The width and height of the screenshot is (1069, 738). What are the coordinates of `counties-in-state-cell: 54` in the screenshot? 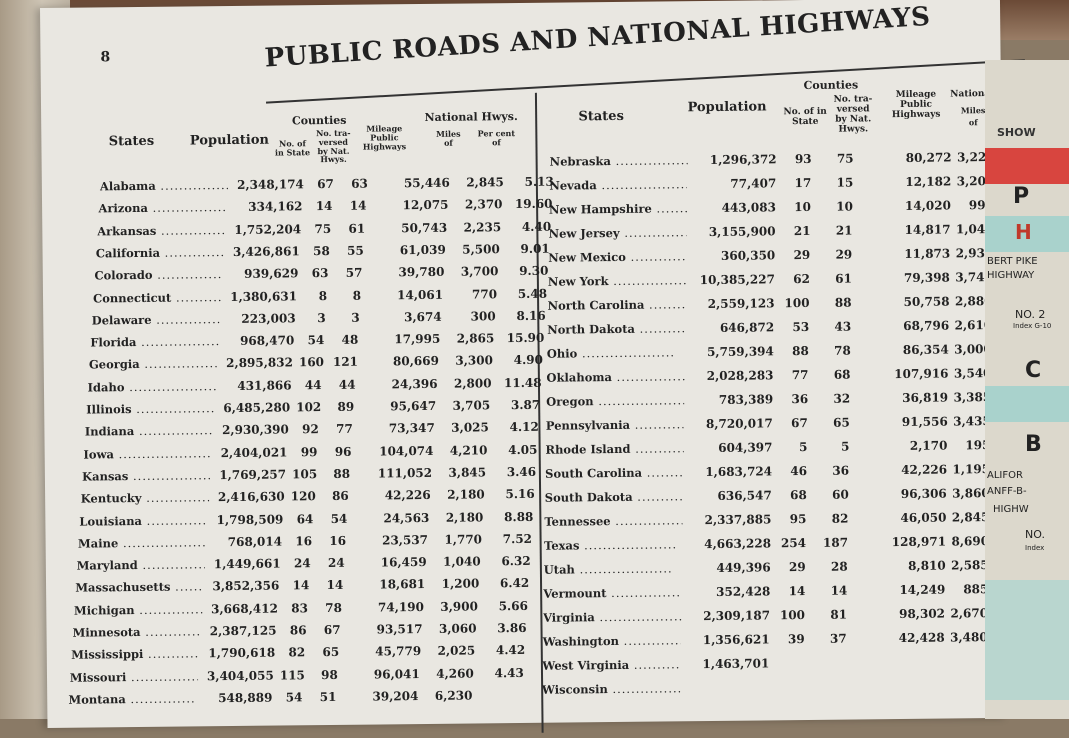 It's located at (290, 697).